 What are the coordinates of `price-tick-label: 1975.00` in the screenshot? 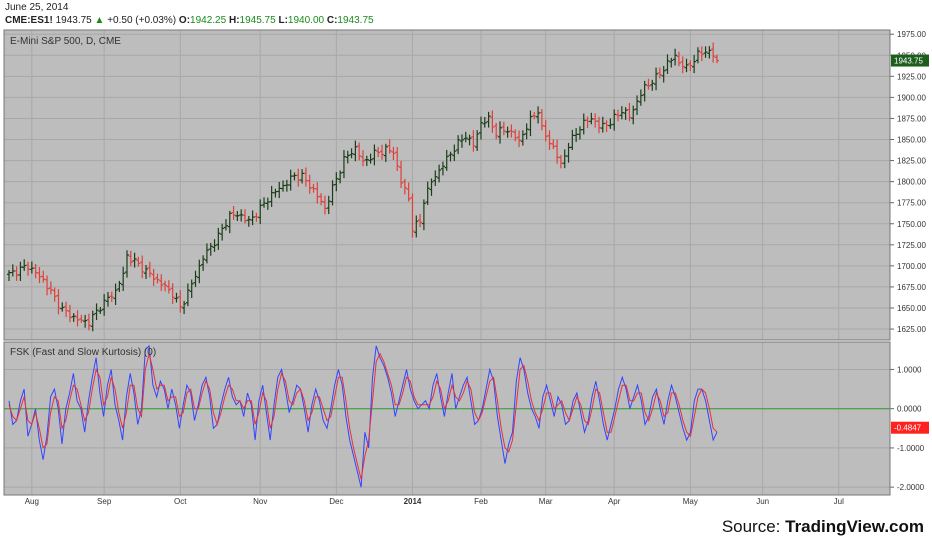 It's located at (911, 34).